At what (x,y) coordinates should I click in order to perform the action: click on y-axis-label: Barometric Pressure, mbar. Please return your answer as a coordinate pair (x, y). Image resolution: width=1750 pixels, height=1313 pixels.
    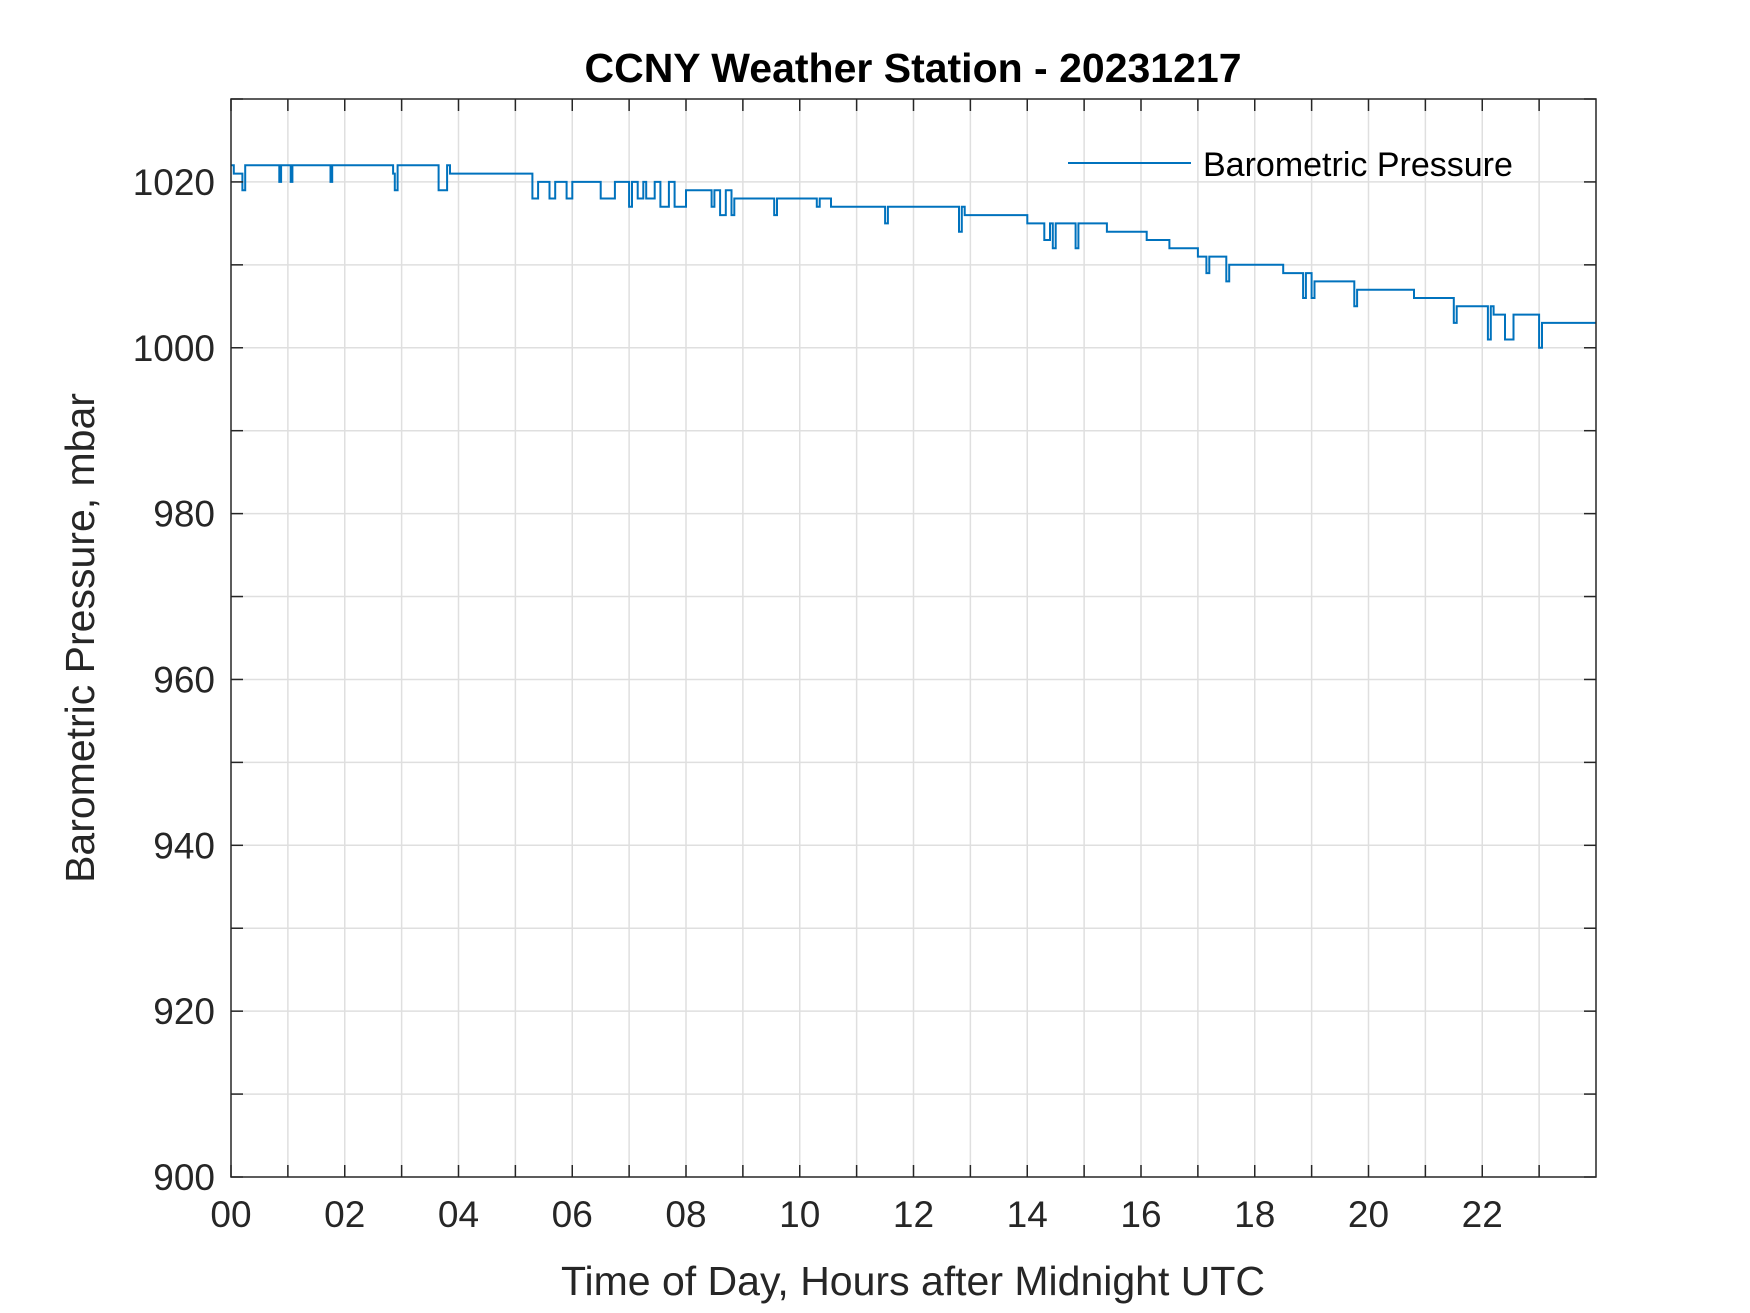
    Looking at the image, I should click on (80, 638).